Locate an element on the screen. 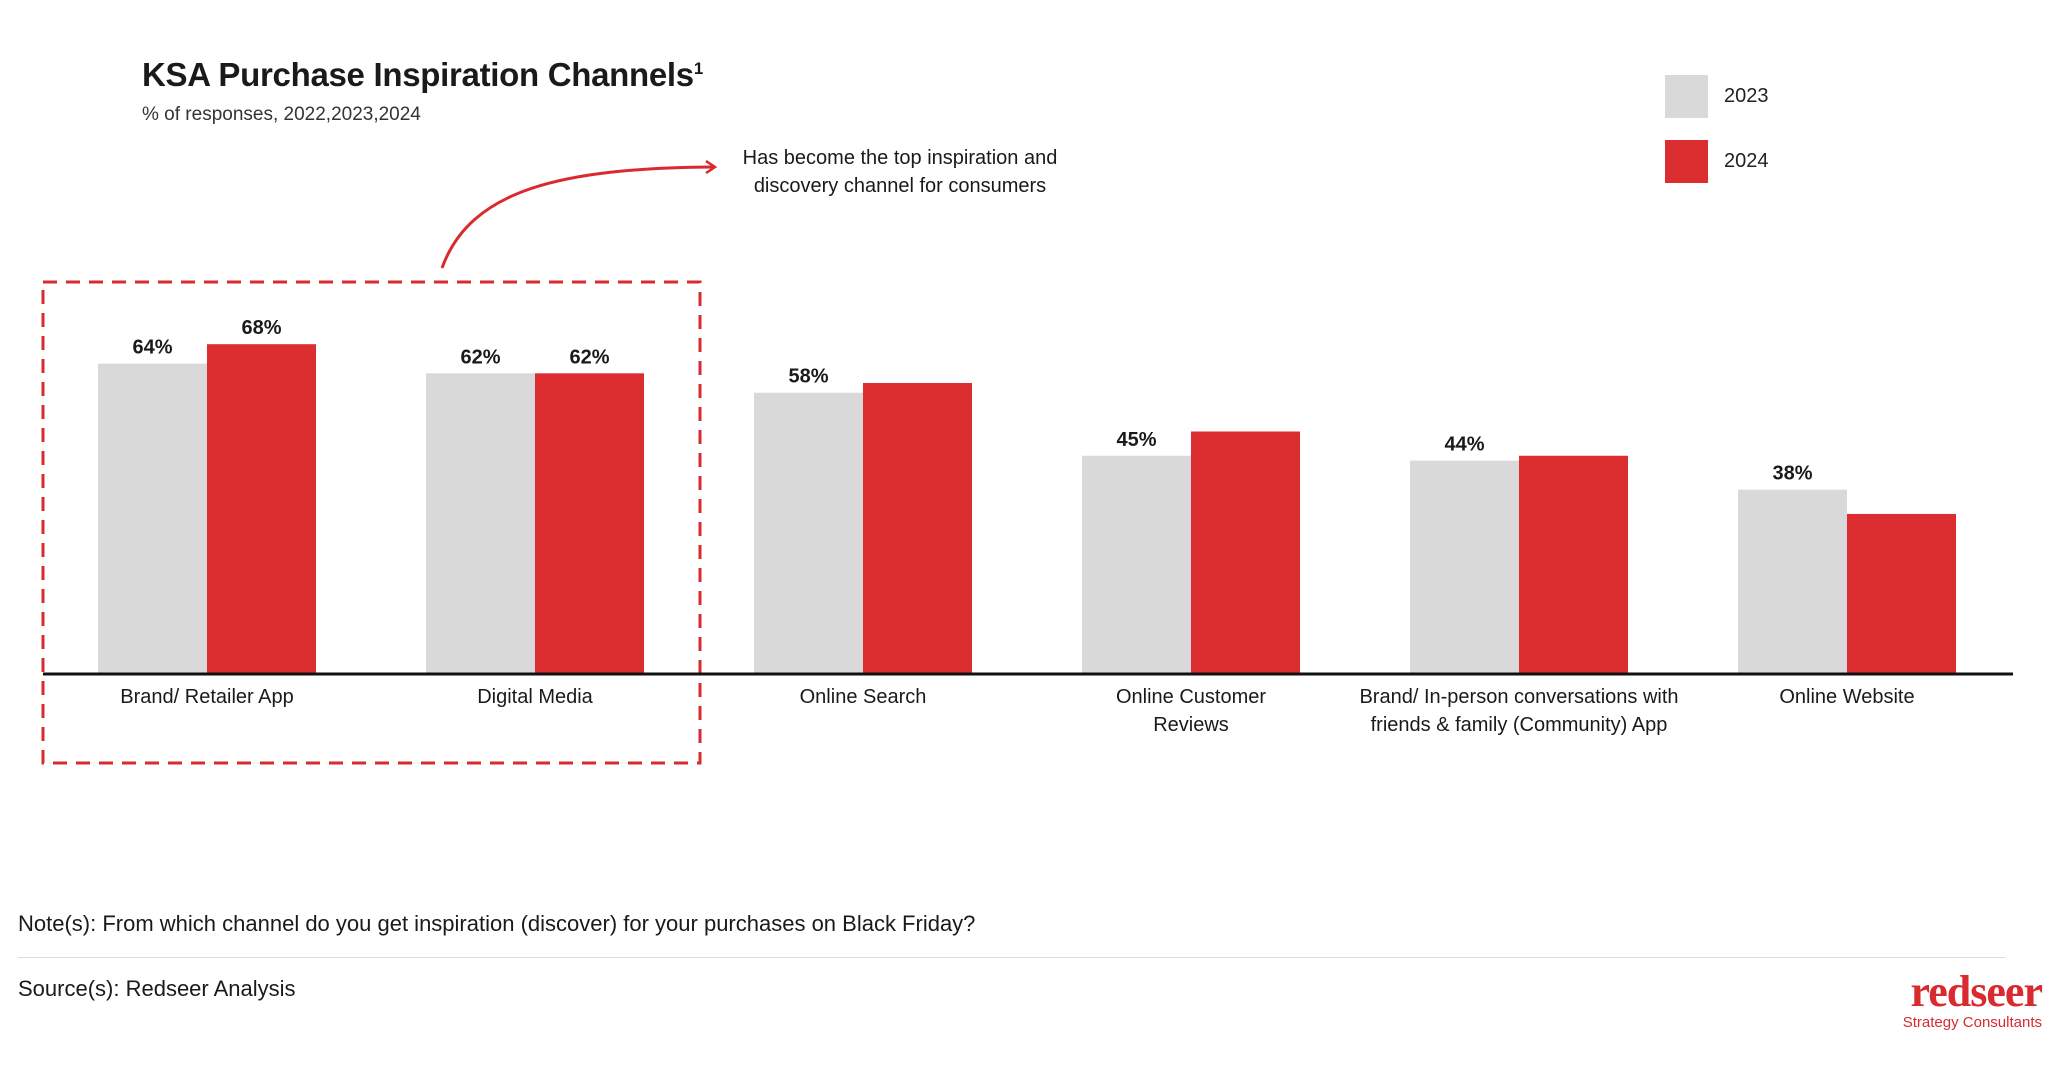  title-footnote-marker: 1 is located at coordinates (698, 68).